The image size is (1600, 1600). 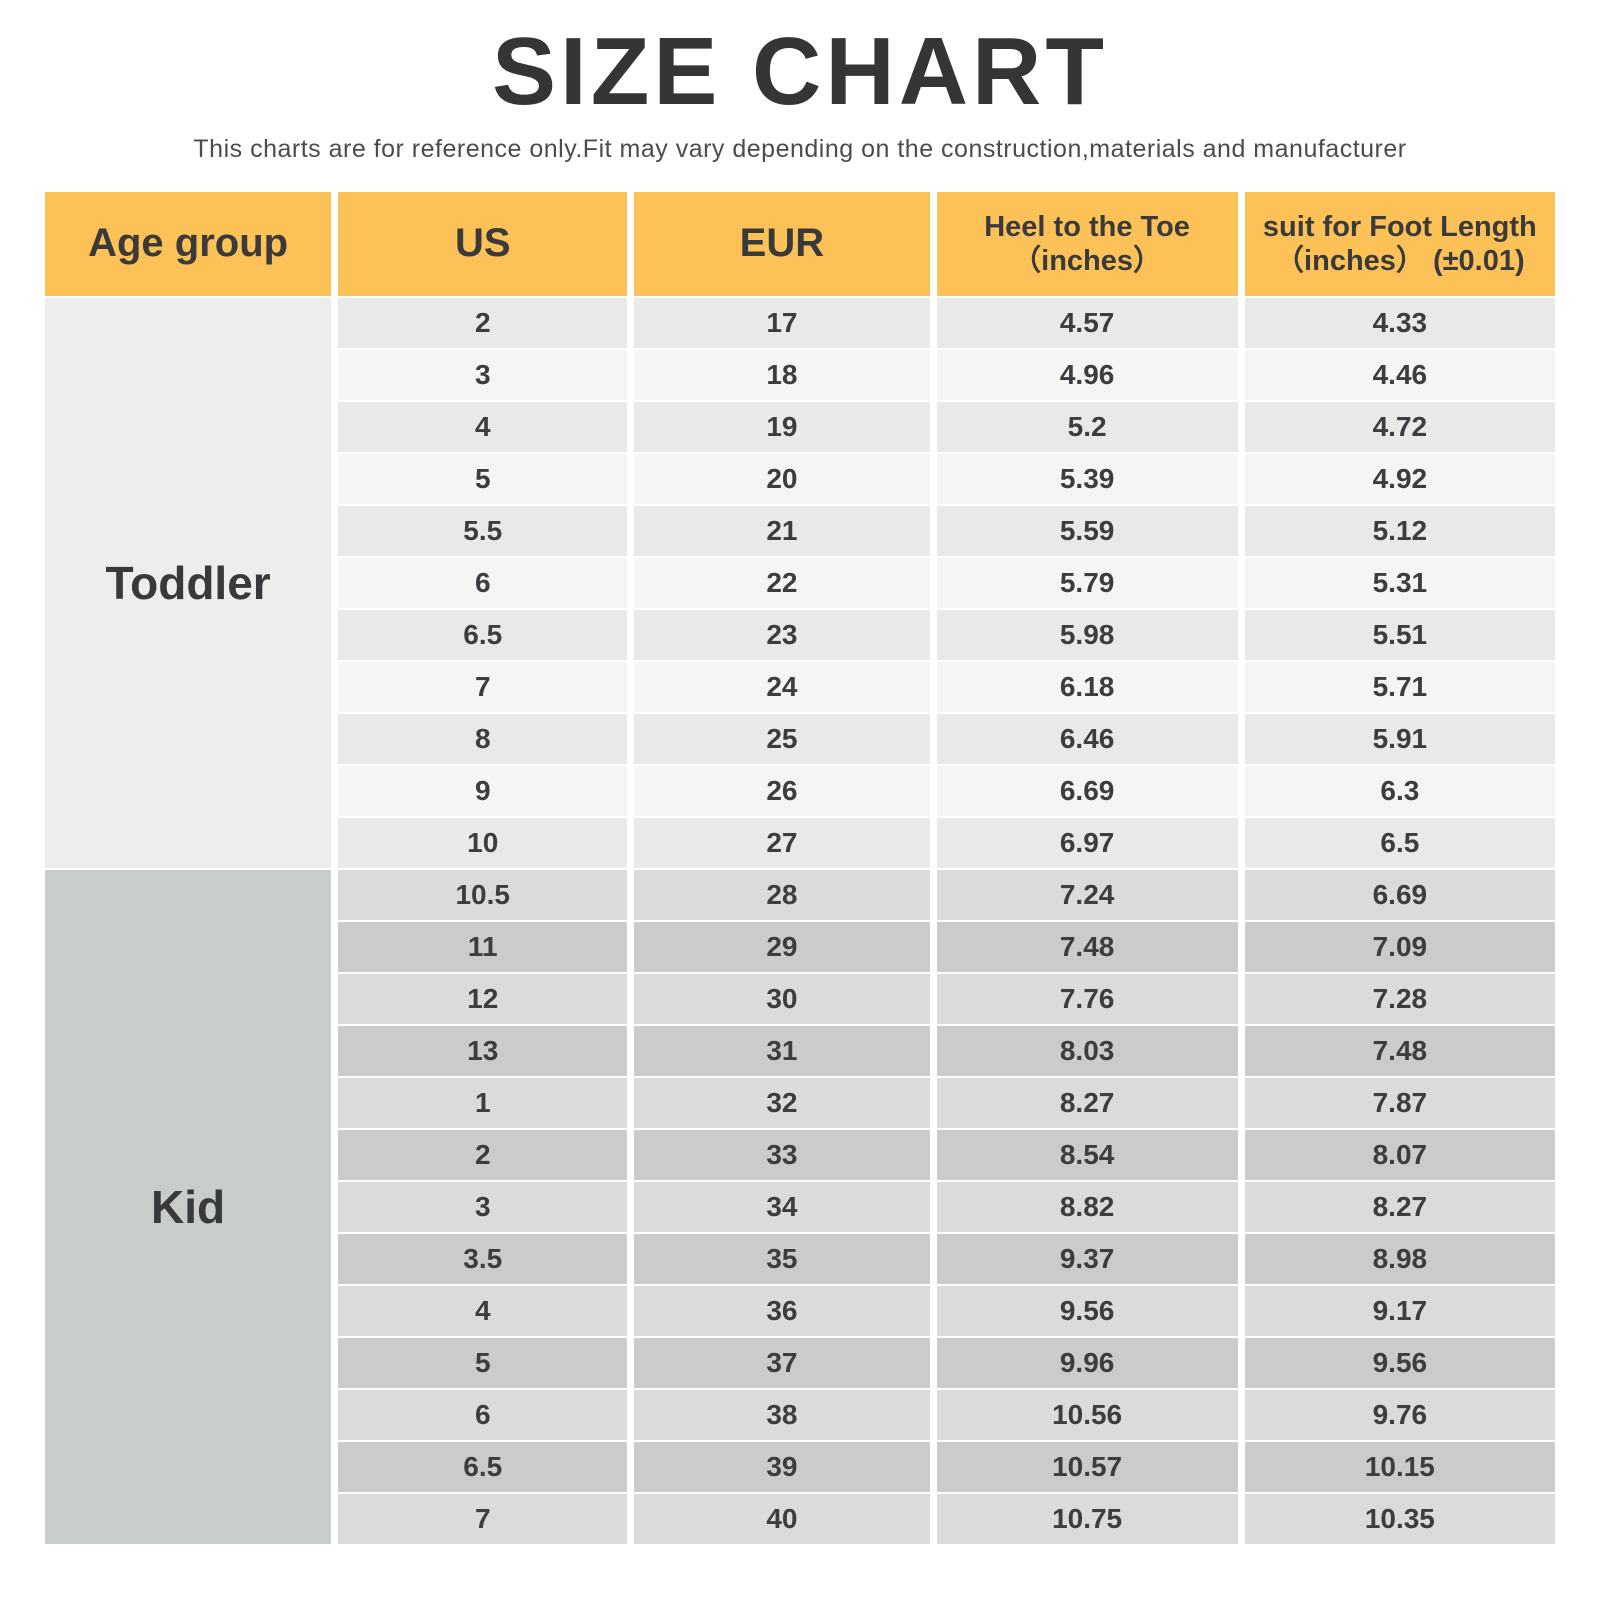 I want to click on foot-length-cell: 9.56, so click(x=1399, y=1362).